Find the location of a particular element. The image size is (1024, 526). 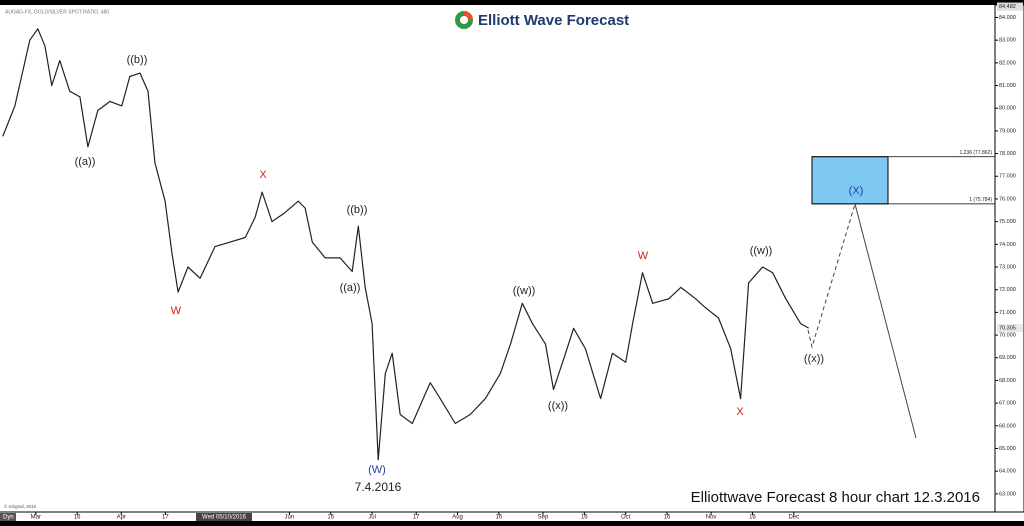

symbol-label: AUGAG-FX, GOLD/SILVER SPOT RATIO, 480 is located at coordinates (57, 12).